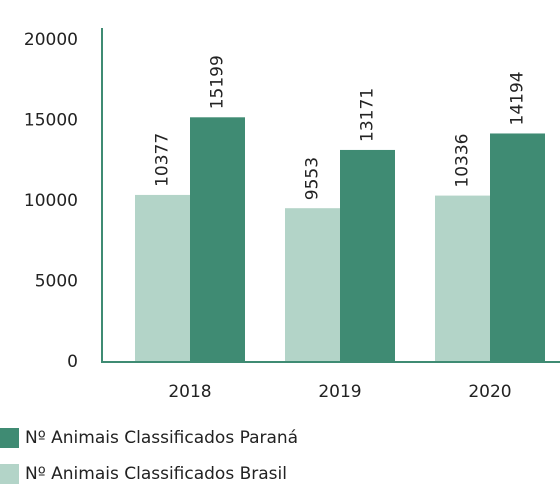  What do you see at coordinates (518, 98) in the screenshot?
I see `data-label: 14194` at bounding box center [518, 98].